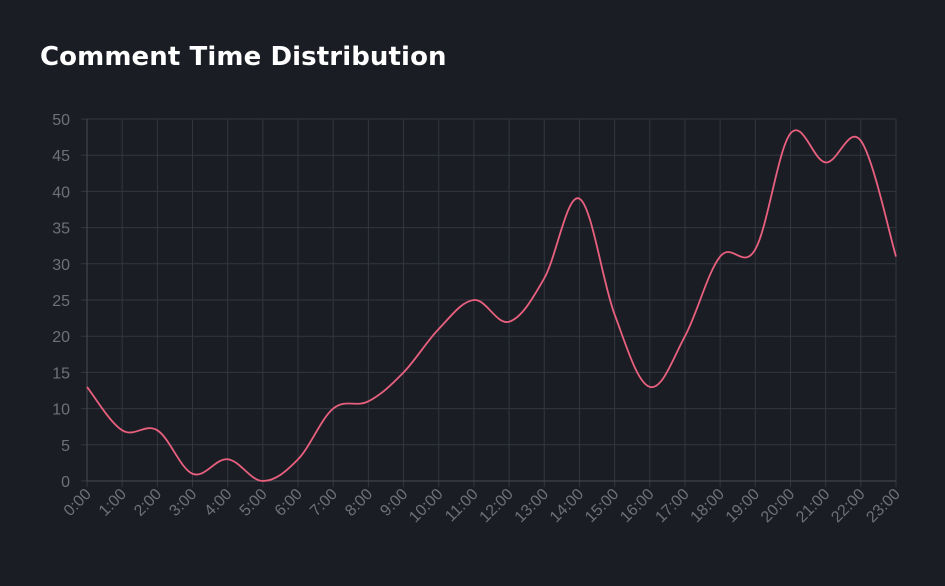 The image size is (945, 586). What do you see at coordinates (637, 506) in the screenshot?
I see `x-tick-label: 16:00` at bounding box center [637, 506].